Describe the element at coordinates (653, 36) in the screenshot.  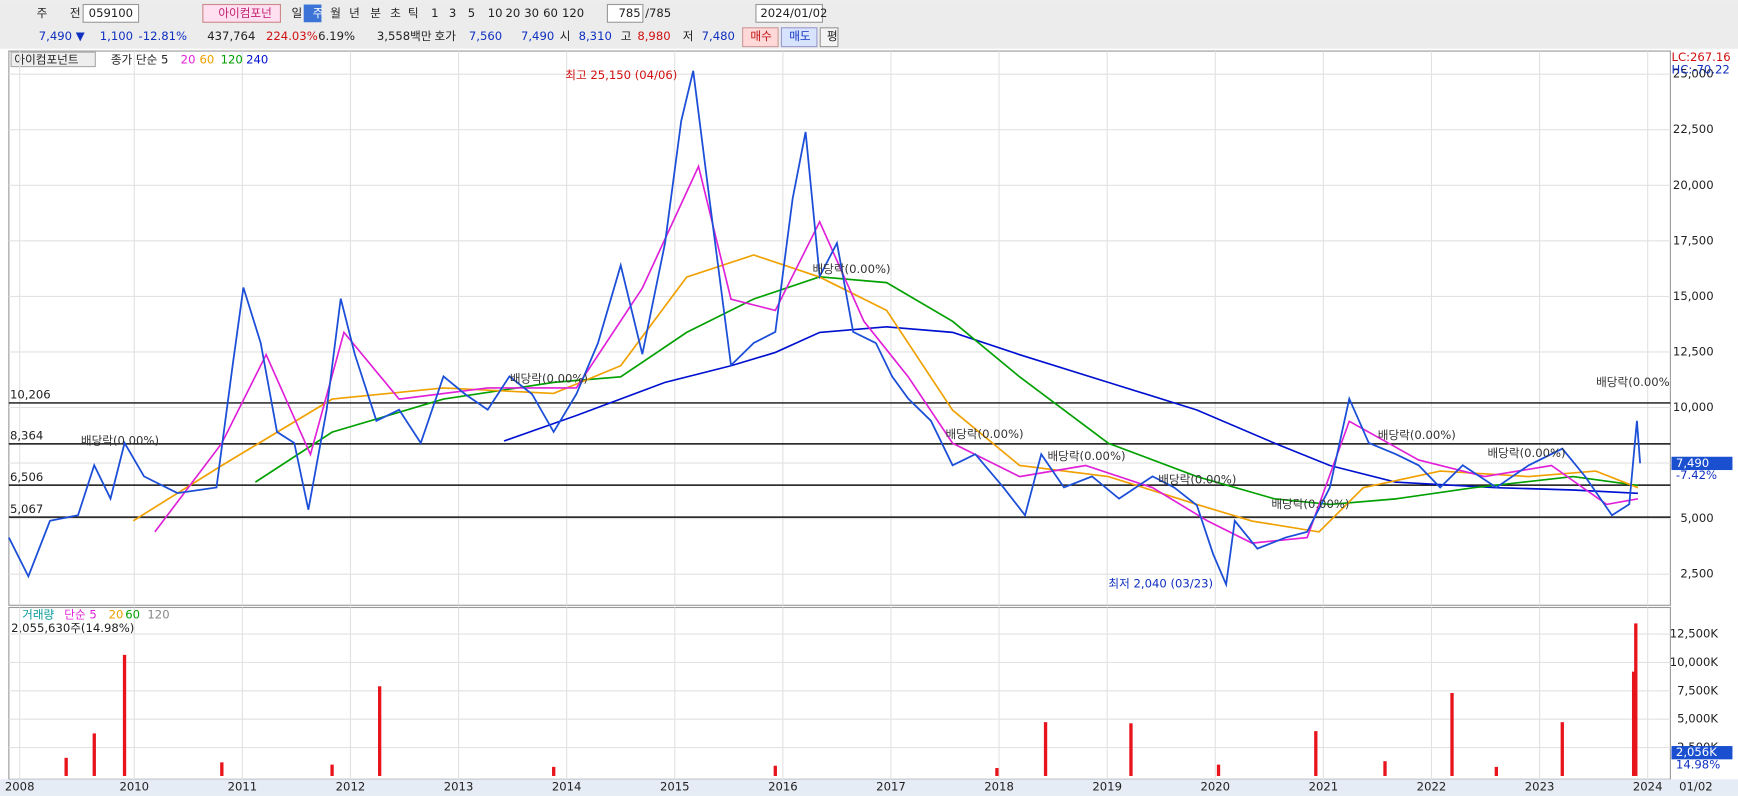
I see `quote-item: 8,980` at that location.